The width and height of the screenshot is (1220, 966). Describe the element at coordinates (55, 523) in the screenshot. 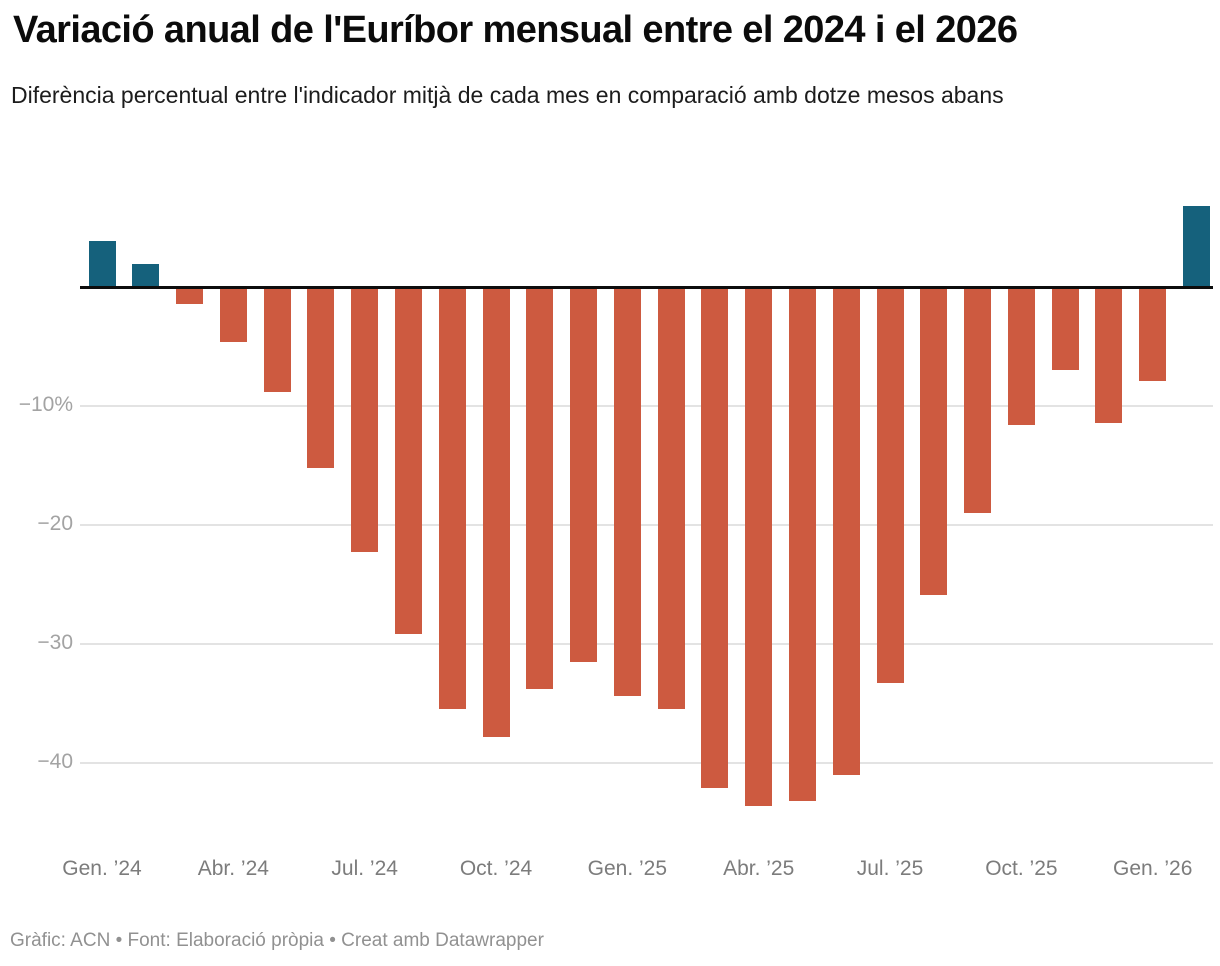

I see `y-axis-label: −20` at that location.